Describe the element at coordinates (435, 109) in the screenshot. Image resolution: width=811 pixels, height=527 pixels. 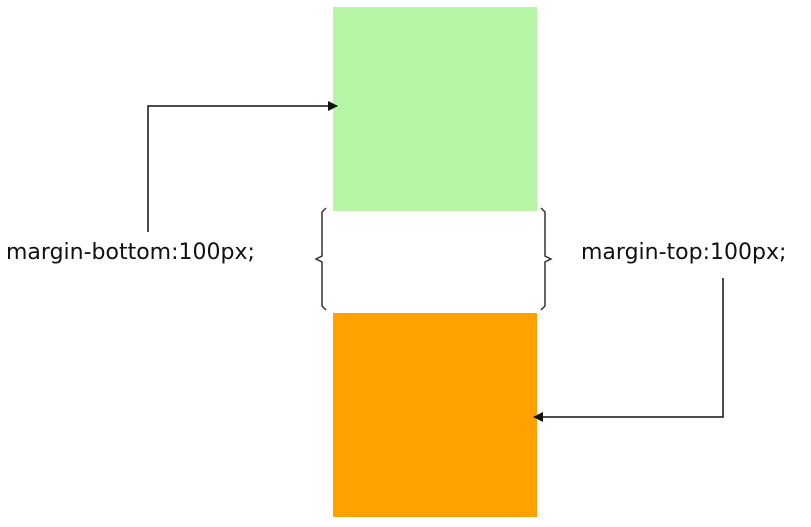
I see `top-box` at that location.